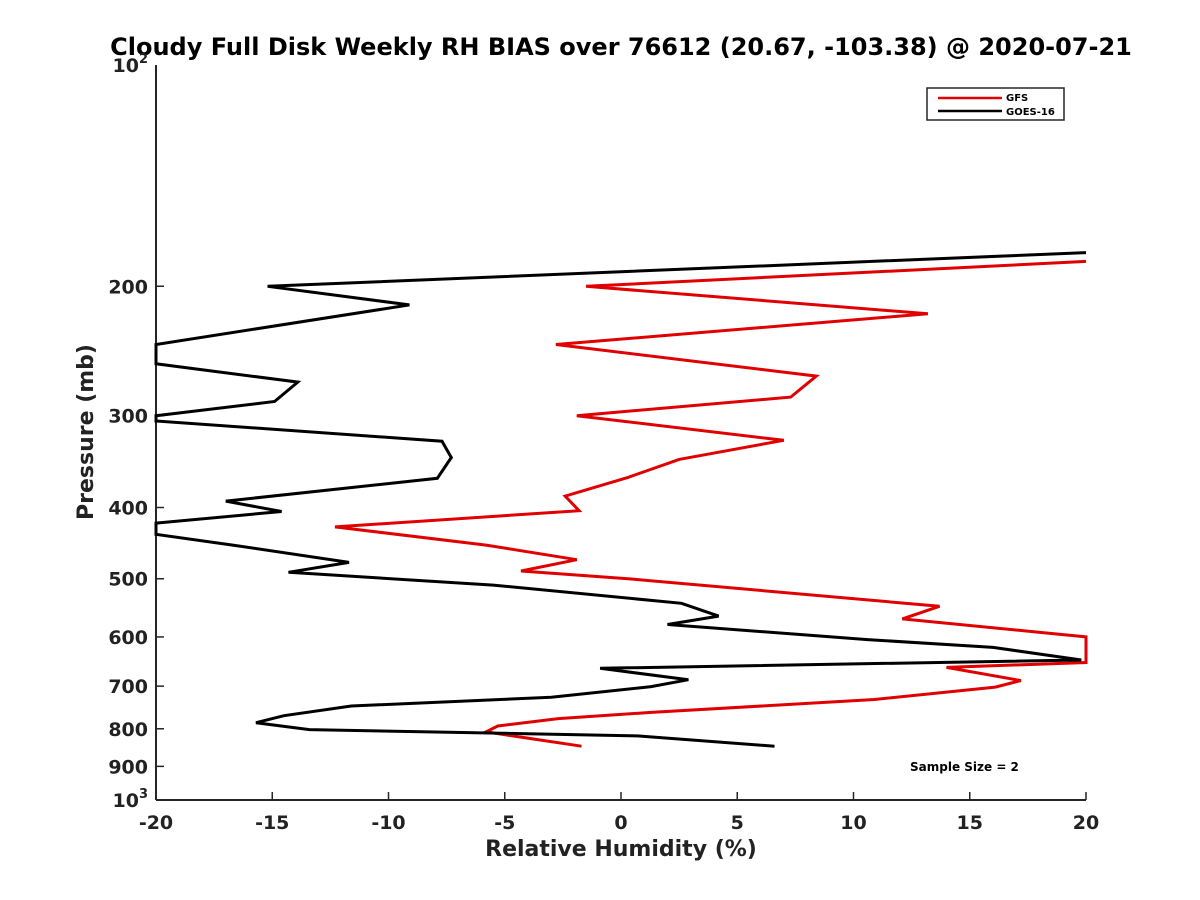  What do you see at coordinates (1017, 98) in the screenshot?
I see `legend-label-gfs: GFS` at bounding box center [1017, 98].